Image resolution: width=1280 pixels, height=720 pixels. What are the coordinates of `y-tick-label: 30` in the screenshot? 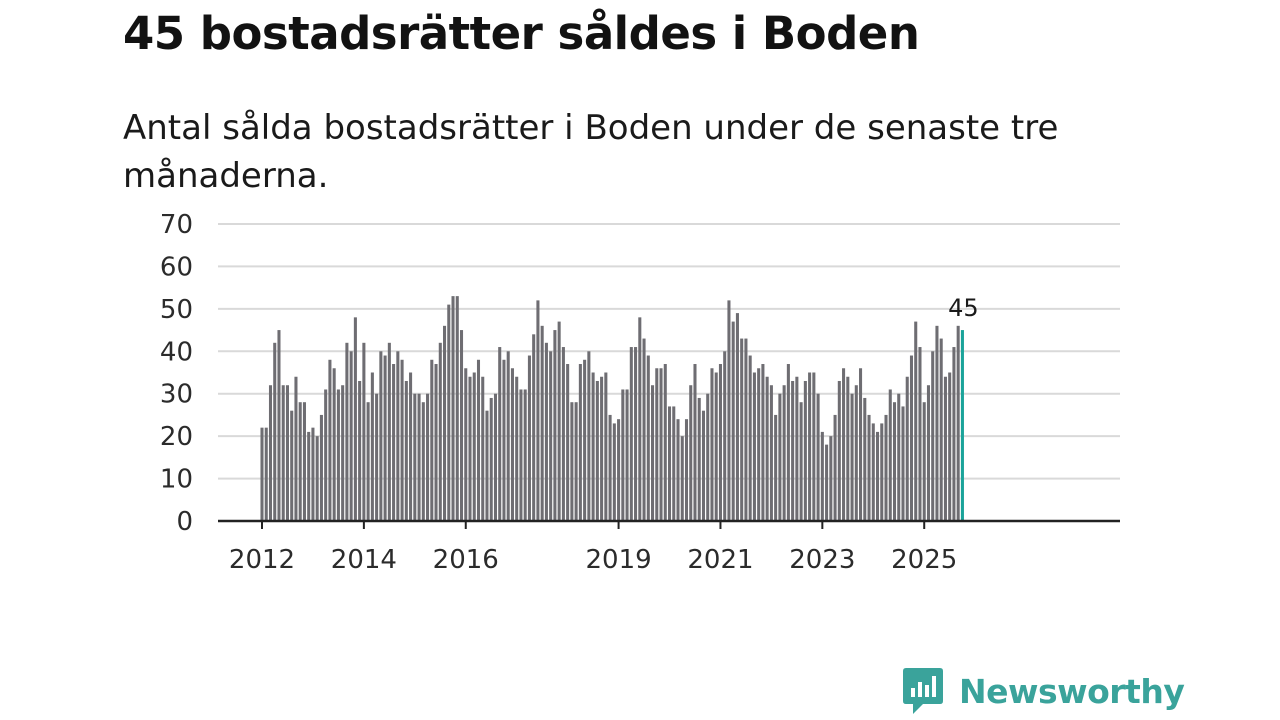 It's located at (176, 395).